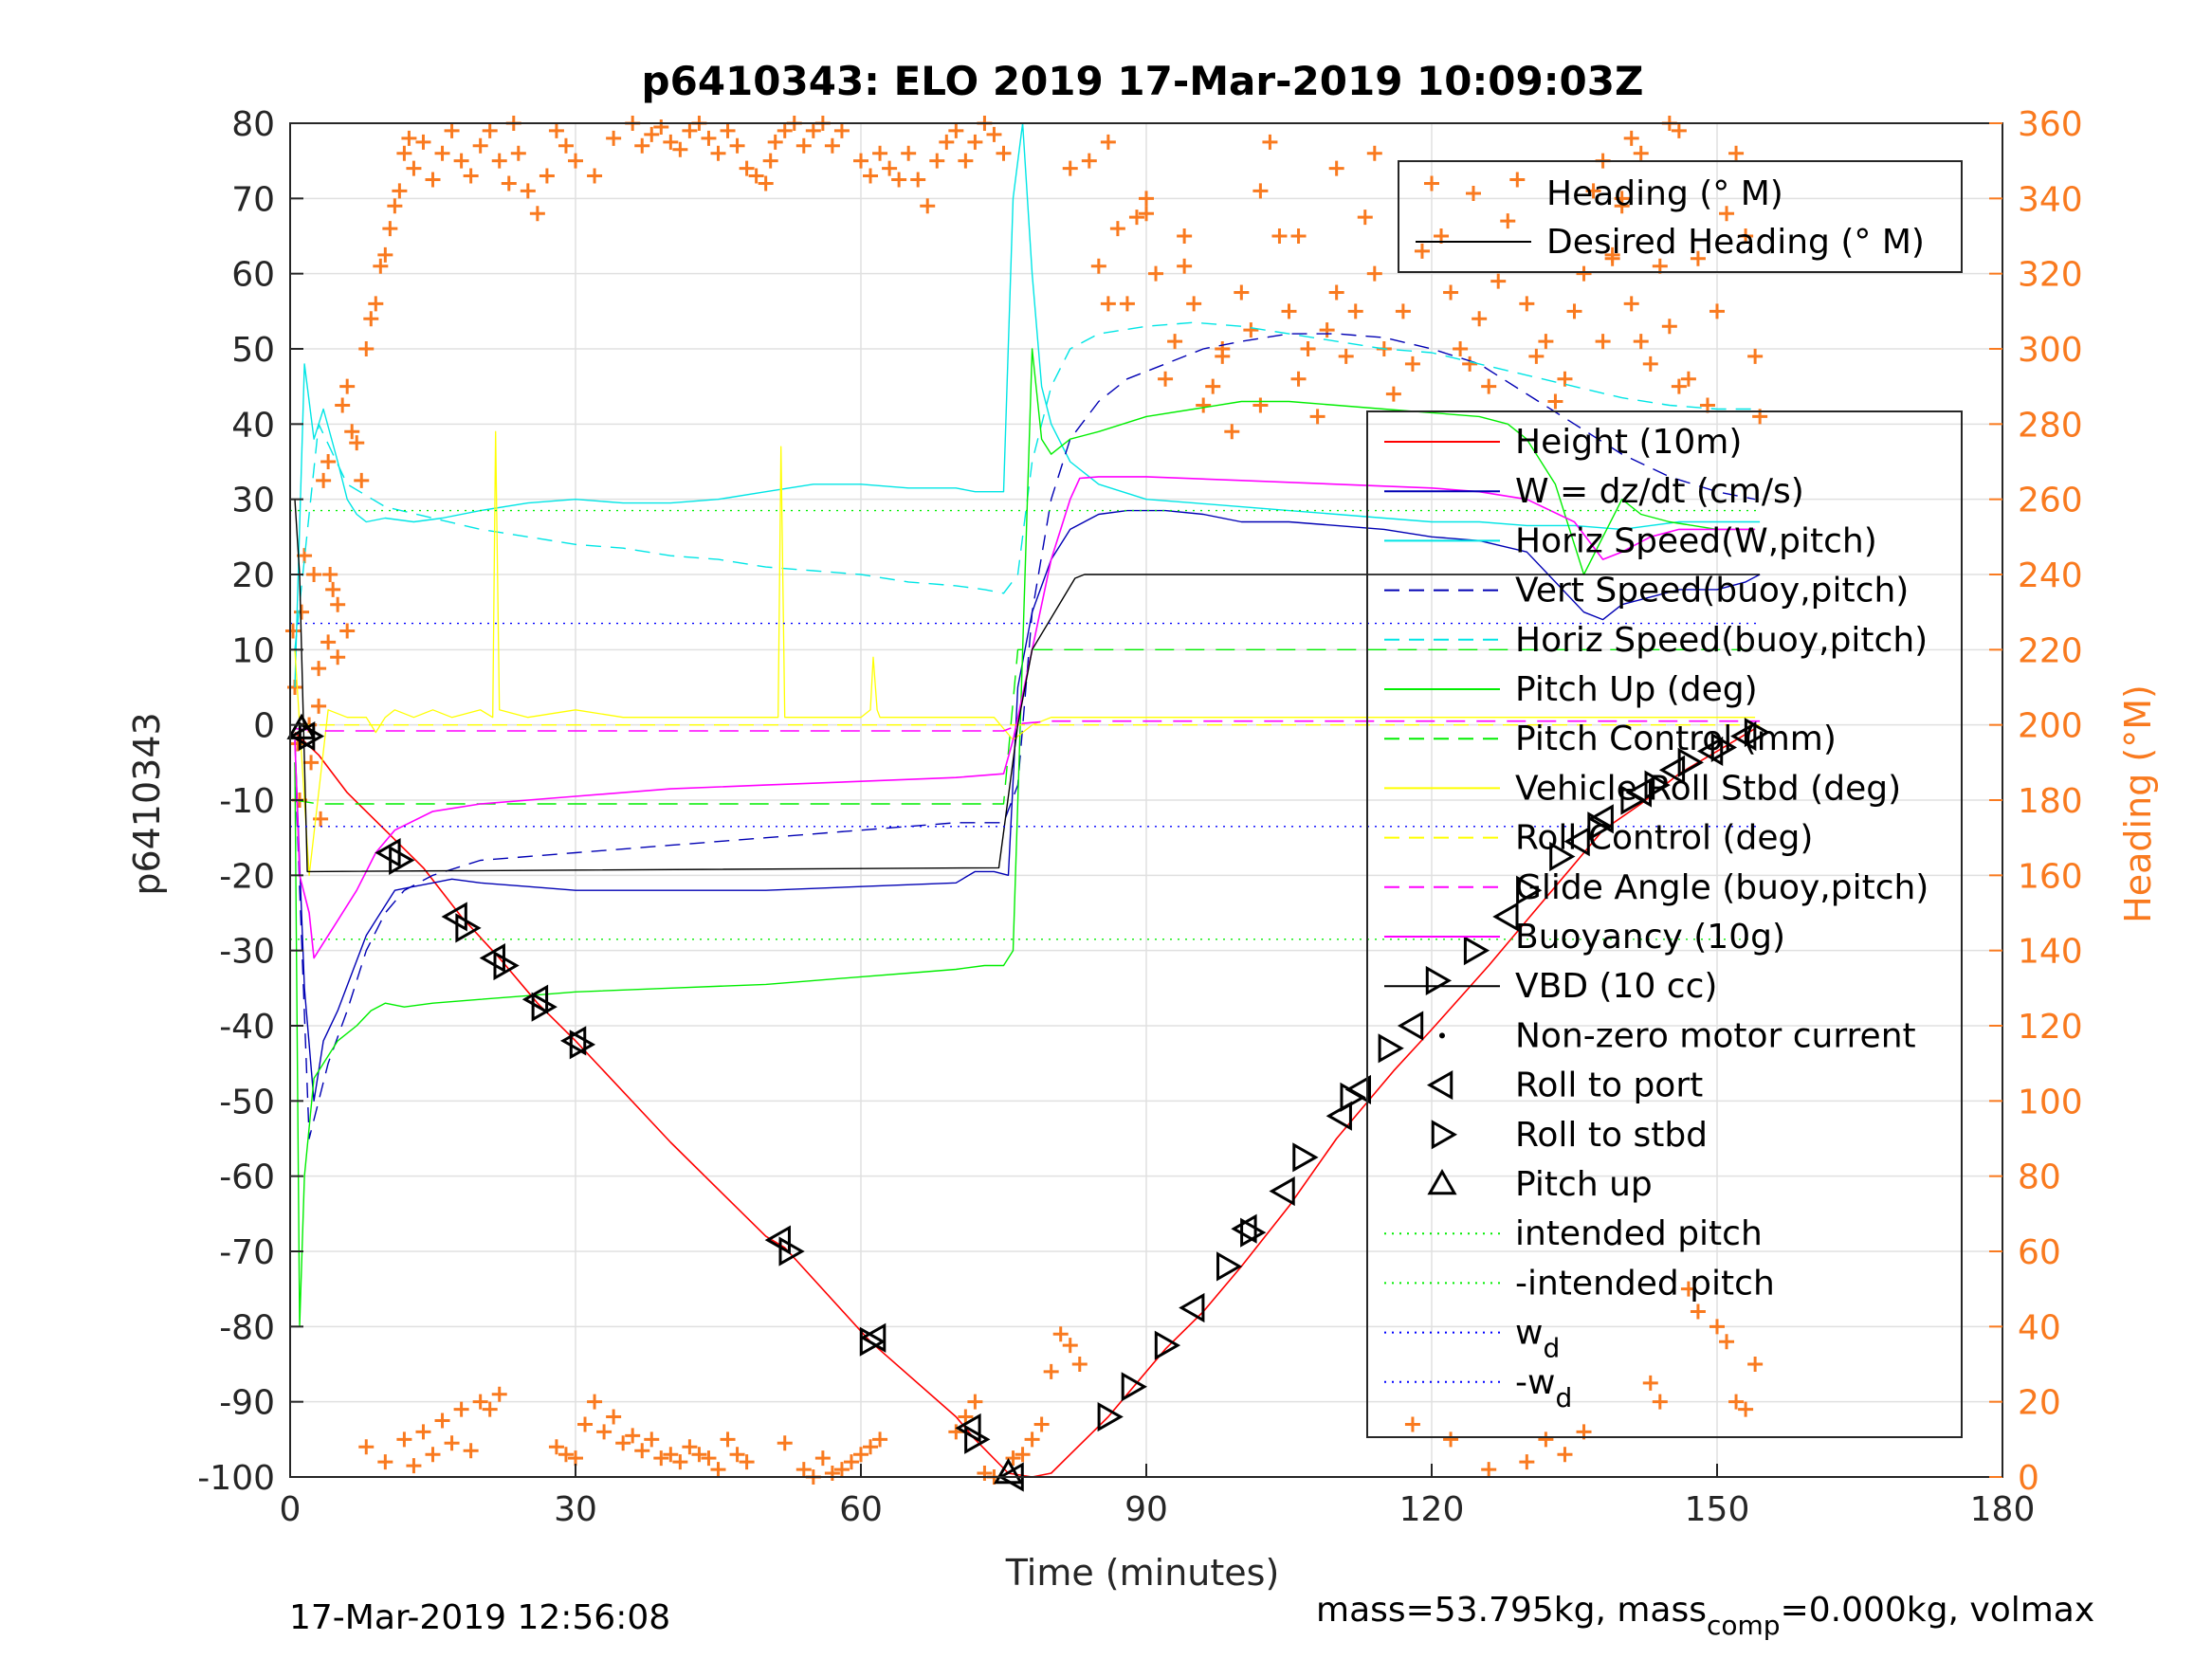 This screenshot has width=2212, height=1659. Describe the element at coordinates (1708, 788) in the screenshot. I see `legend-main-label: Vehicle Roll Stbd (deg)` at that location.